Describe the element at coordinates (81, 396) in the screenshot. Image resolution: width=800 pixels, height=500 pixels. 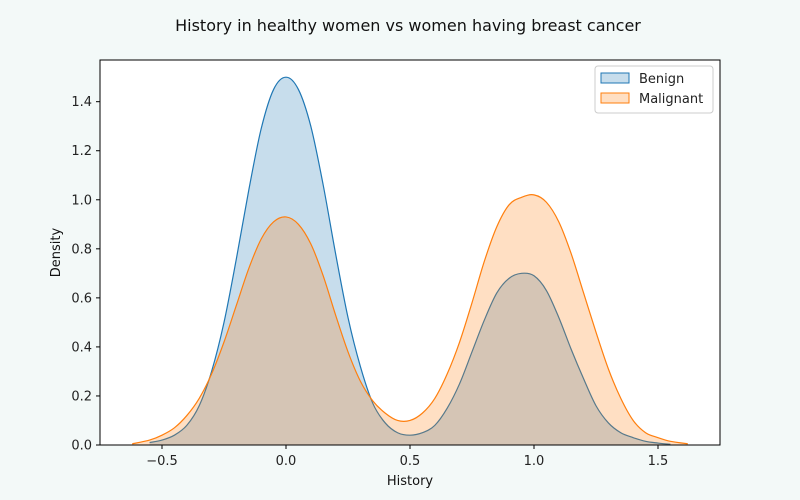
I see `y-tick-label: 0.2` at that location.